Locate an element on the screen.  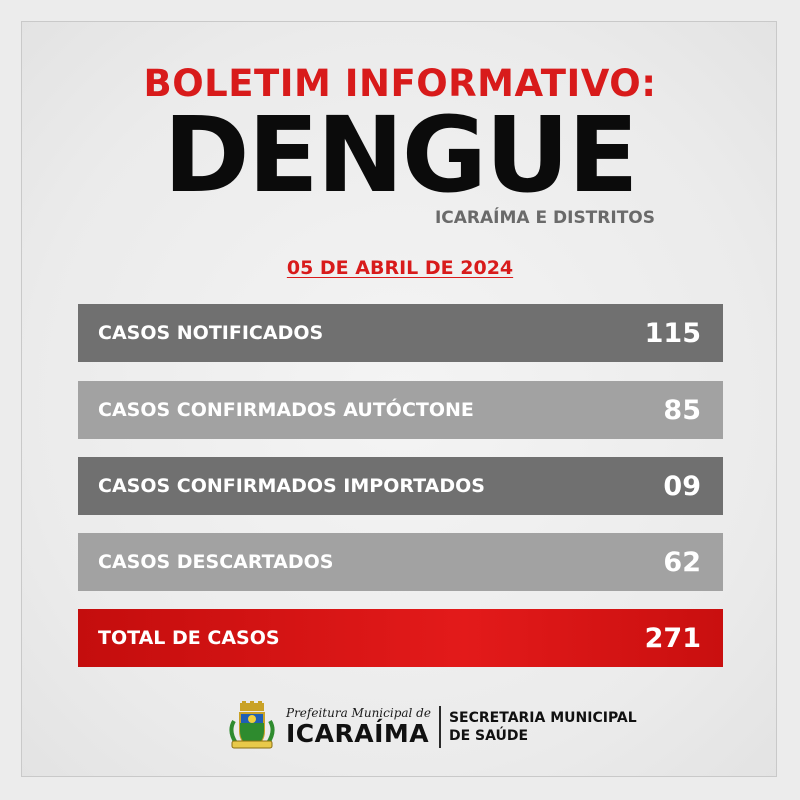
stat-label: CASOS NOTIFICADOS is located at coordinates (211, 333).